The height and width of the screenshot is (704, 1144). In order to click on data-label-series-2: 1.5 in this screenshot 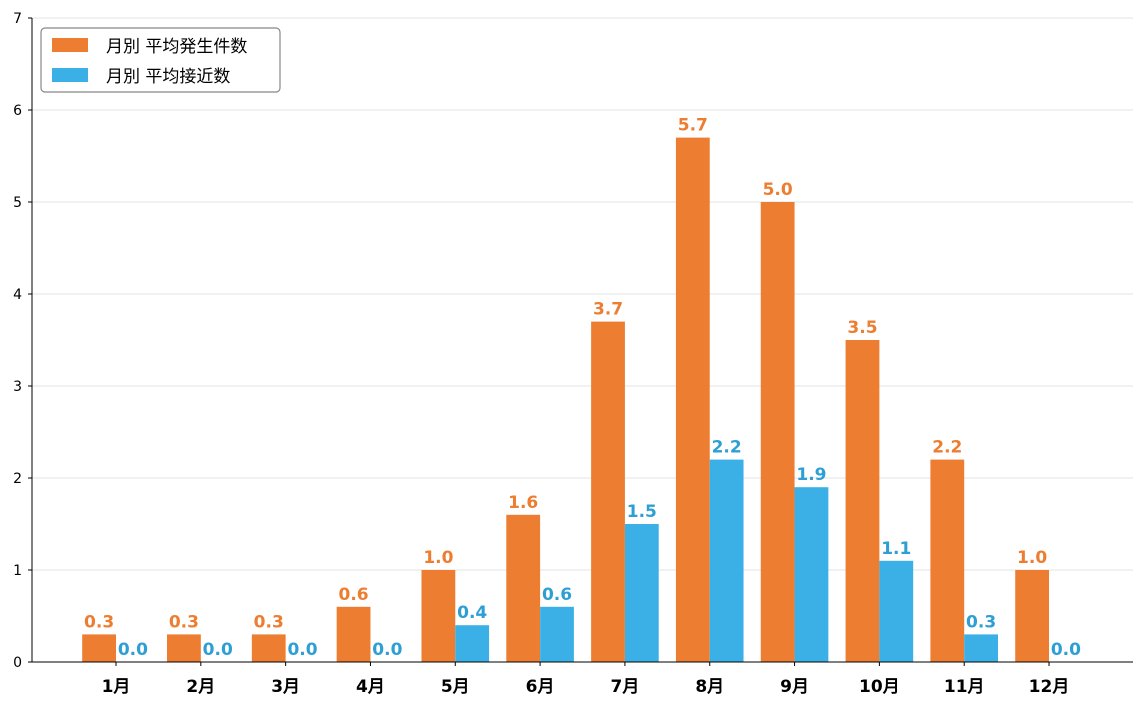, I will do `click(642, 512)`.